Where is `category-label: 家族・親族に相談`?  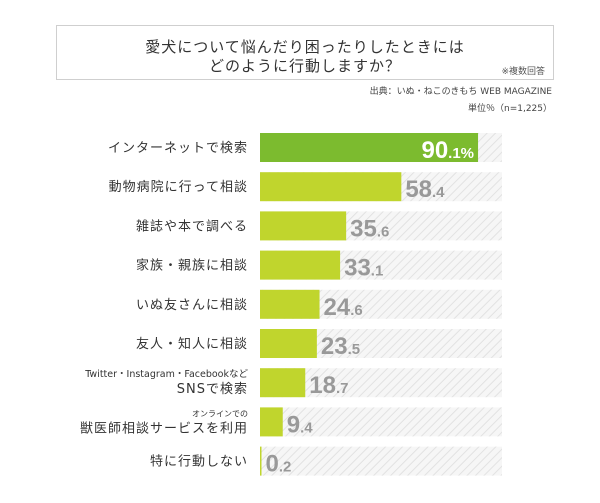 category-label: 家族・親族に相談 is located at coordinates (192, 266).